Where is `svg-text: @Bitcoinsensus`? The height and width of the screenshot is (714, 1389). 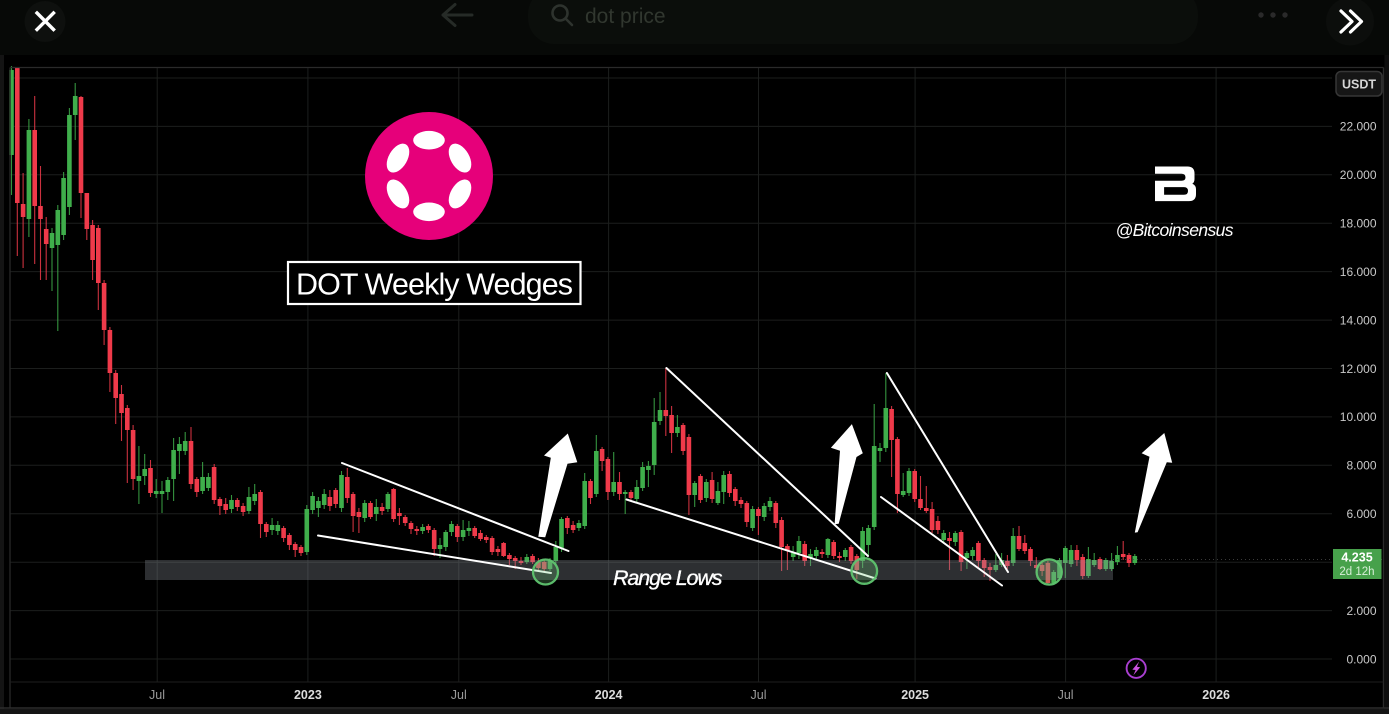
svg-text: @Bitcoinsensus is located at coordinates (1175, 230).